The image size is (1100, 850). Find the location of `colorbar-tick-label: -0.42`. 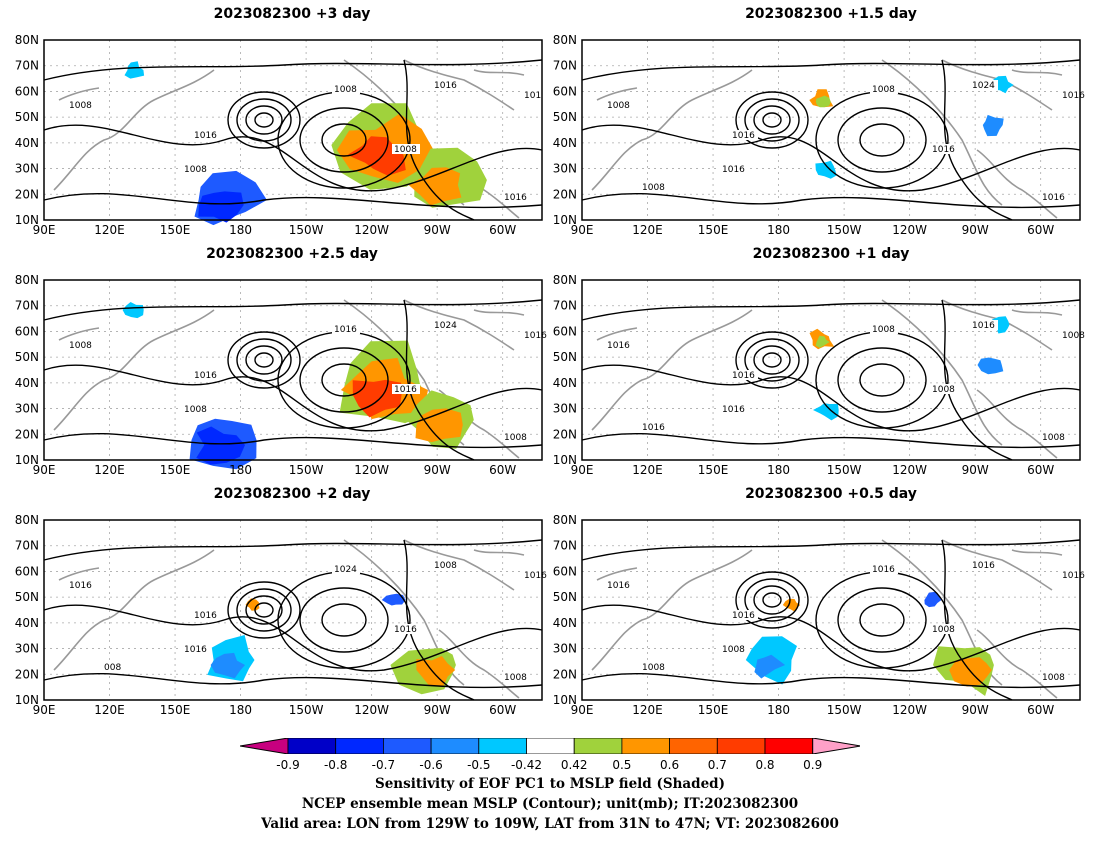

colorbar-tick-label: -0.42 is located at coordinates (526, 765).